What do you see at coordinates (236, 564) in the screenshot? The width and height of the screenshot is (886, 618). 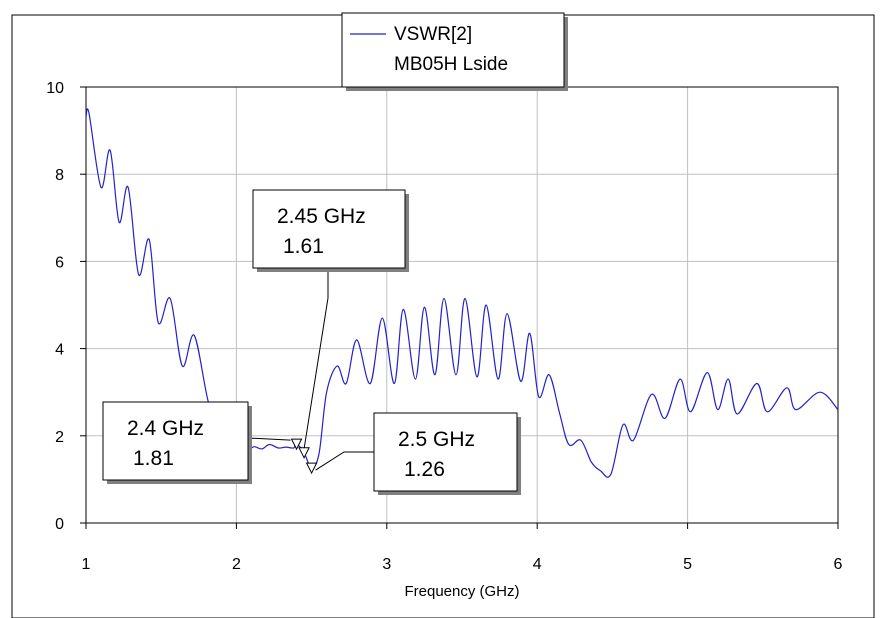 I see `x-tick-label: 2` at bounding box center [236, 564].